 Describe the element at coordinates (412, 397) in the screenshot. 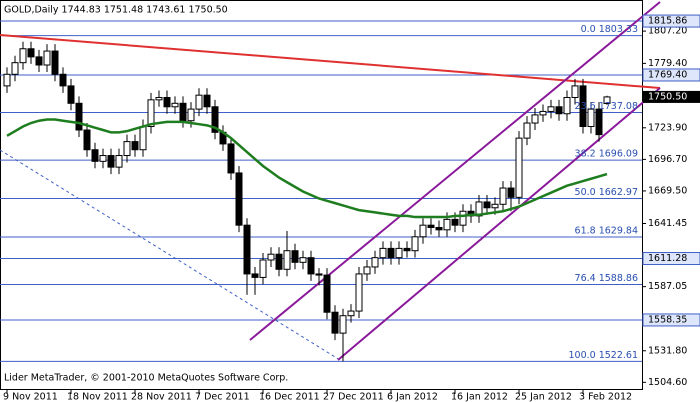

I see `x-tick-label: 6 Jan 2012` at that location.